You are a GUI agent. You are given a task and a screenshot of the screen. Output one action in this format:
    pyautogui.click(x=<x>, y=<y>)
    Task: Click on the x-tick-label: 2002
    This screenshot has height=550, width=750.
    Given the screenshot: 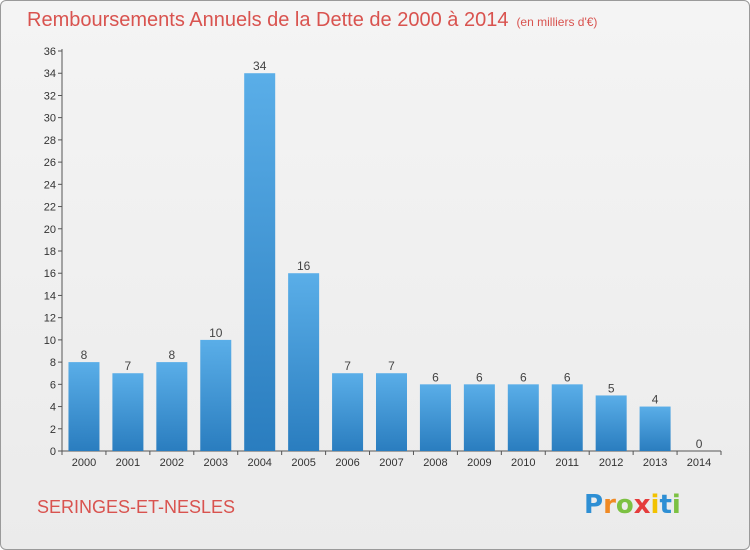 What is the action you would take?
    pyautogui.click(x=172, y=463)
    